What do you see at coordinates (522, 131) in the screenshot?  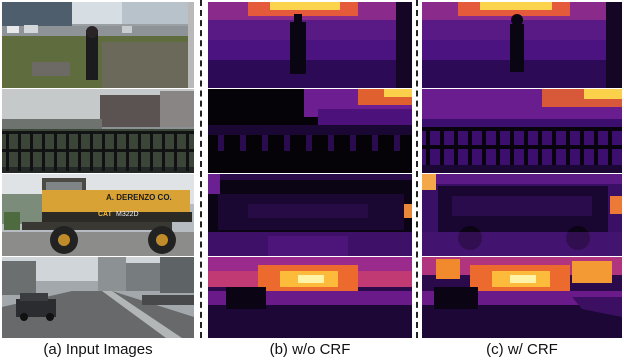 I see `depth-with-crf-fence-building` at bounding box center [522, 131].